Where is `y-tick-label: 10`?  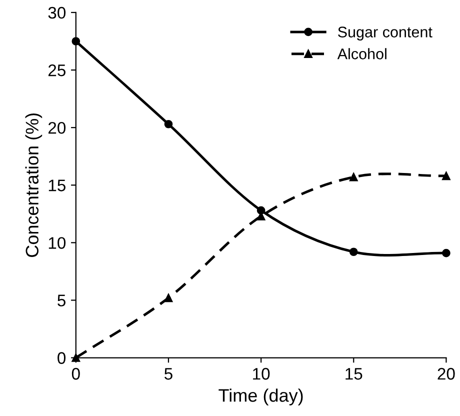
y-tick-label: 10 is located at coordinates (57, 243).